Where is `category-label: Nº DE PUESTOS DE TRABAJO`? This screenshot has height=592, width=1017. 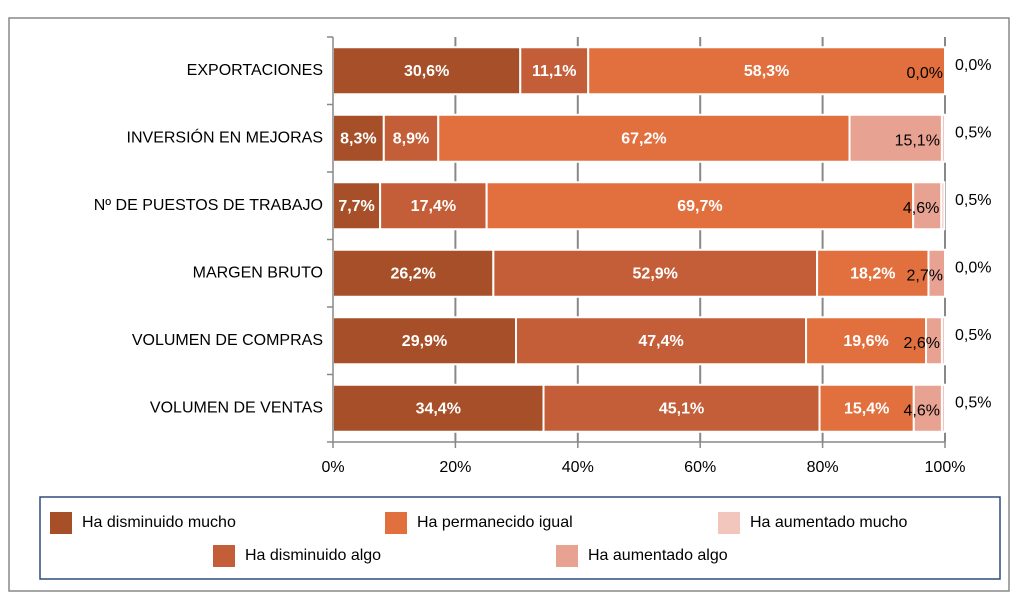 category-label: Nº DE PUESTOS DE TRABAJO is located at coordinates (208, 205).